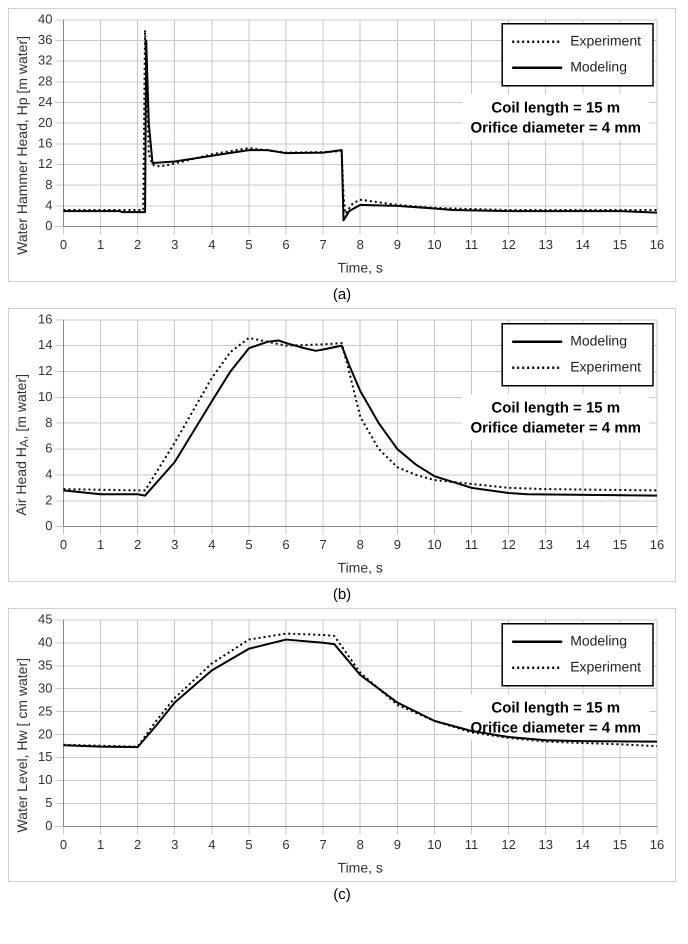 This screenshot has width=688, height=944. What do you see at coordinates (45, 664) in the screenshot?
I see `y-tick-label: 35` at bounding box center [45, 664].